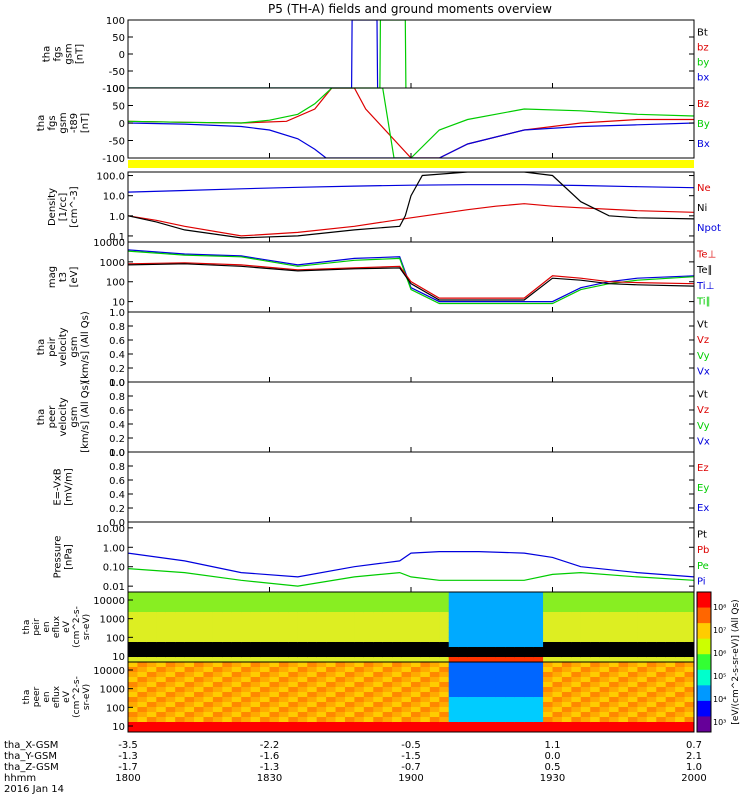 This screenshot has width=750, height=800. What do you see at coordinates (269, 778) in the screenshot?
I see `ephemeris-value: 1830` at bounding box center [269, 778].